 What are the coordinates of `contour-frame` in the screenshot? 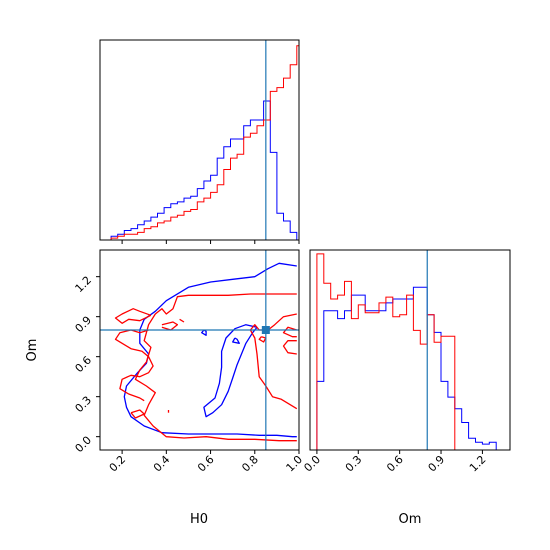 It's located at (199, 350).